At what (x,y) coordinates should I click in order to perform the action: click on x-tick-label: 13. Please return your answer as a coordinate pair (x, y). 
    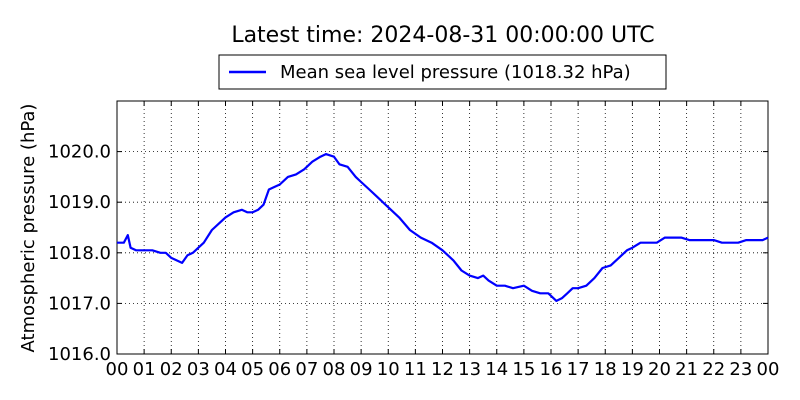
    Looking at the image, I should click on (469, 369).